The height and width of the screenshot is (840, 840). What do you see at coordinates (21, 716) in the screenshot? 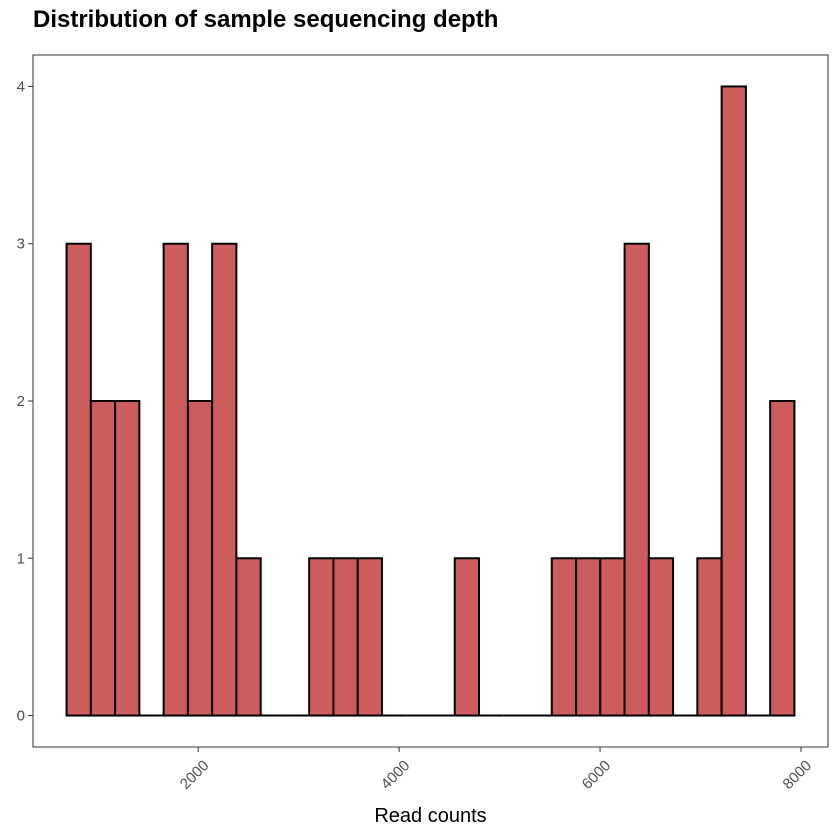
I see `y-tick-label: 0` at bounding box center [21, 716].